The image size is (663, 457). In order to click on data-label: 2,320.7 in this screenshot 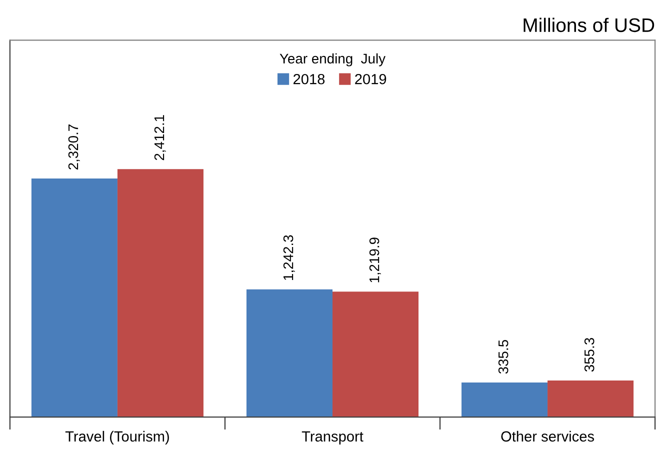, I will do `click(74, 147)`.